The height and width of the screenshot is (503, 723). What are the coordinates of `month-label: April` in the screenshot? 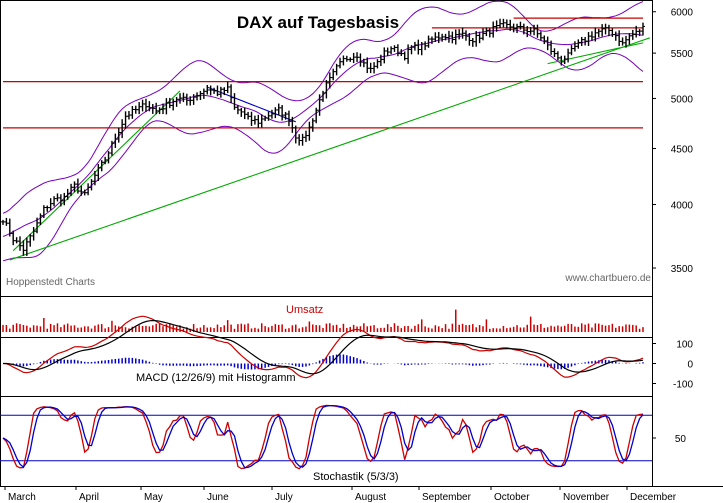 It's located at (89, 497).